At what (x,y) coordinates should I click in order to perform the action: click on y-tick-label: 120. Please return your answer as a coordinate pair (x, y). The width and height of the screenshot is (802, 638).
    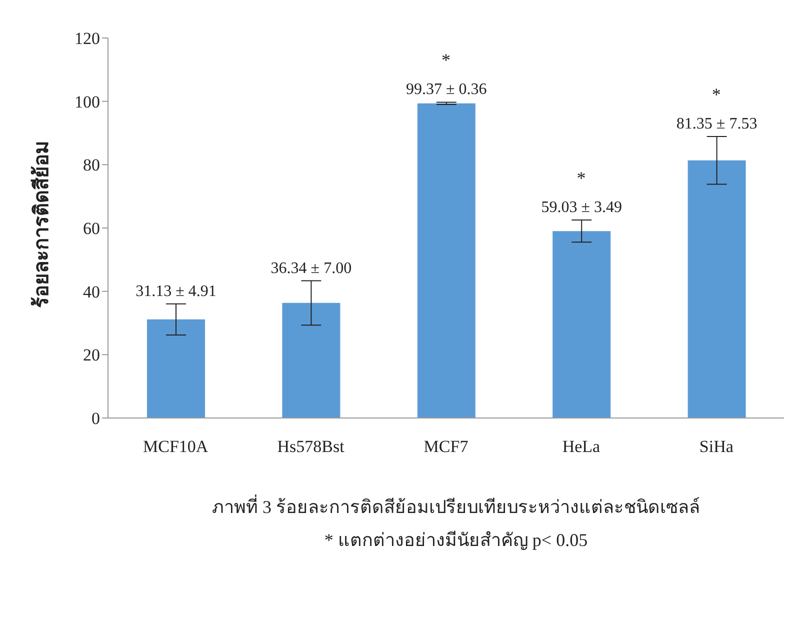
    Looking at the image, I should click on (87, 38).